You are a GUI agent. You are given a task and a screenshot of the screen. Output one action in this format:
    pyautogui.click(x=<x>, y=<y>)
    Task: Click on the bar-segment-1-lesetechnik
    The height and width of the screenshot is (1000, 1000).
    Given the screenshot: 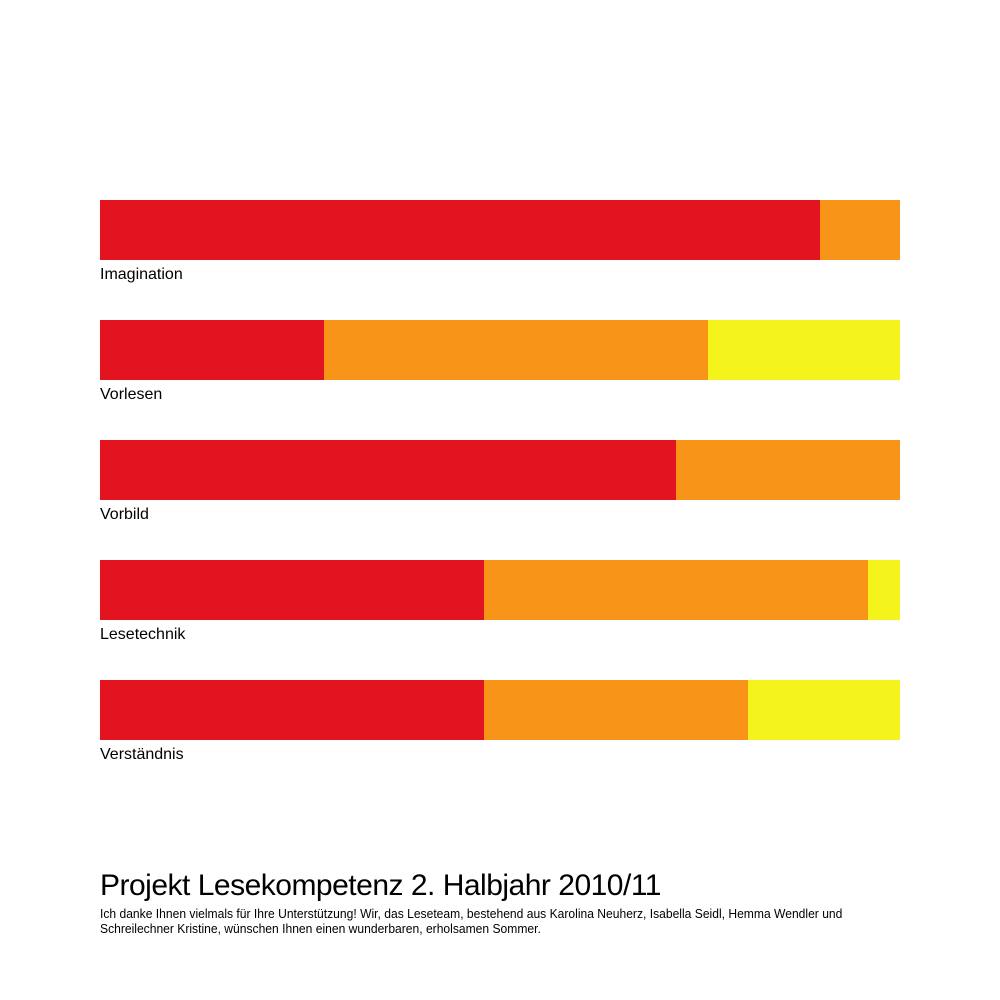 What is the action you would take?
    pyautogui.click(x=292, y=590)
    